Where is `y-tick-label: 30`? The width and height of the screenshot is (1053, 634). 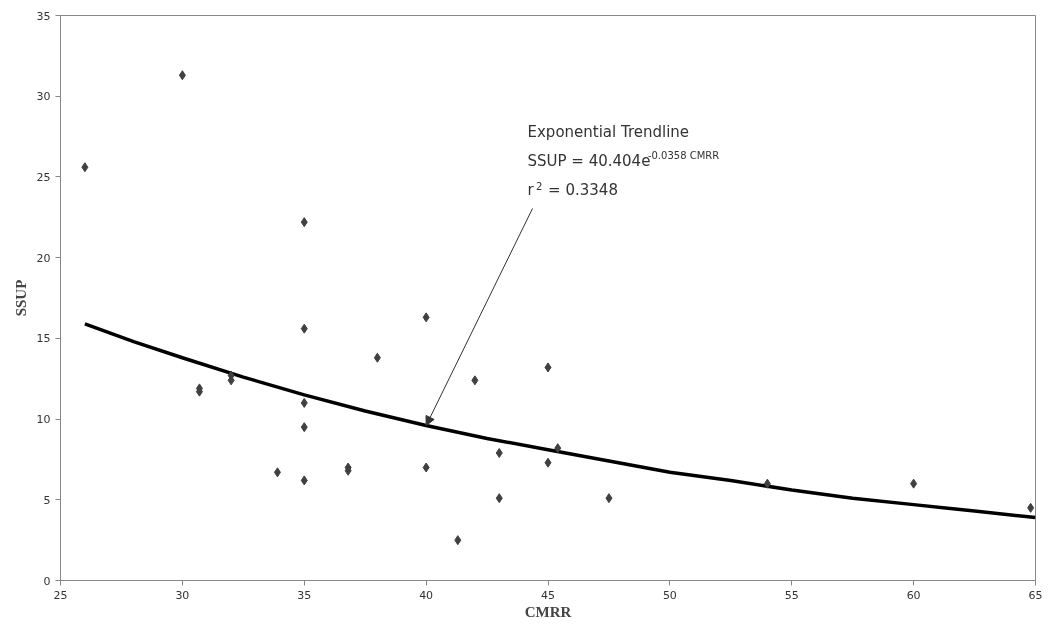 y-tick-label: 30 is located at coordinates (43, 97).